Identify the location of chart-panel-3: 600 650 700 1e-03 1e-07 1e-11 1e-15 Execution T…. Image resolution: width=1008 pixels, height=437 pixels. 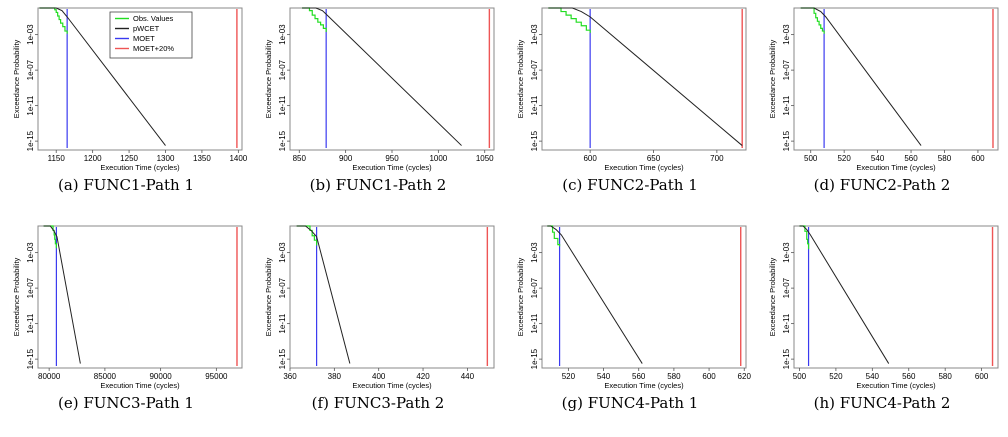
(630, 109).